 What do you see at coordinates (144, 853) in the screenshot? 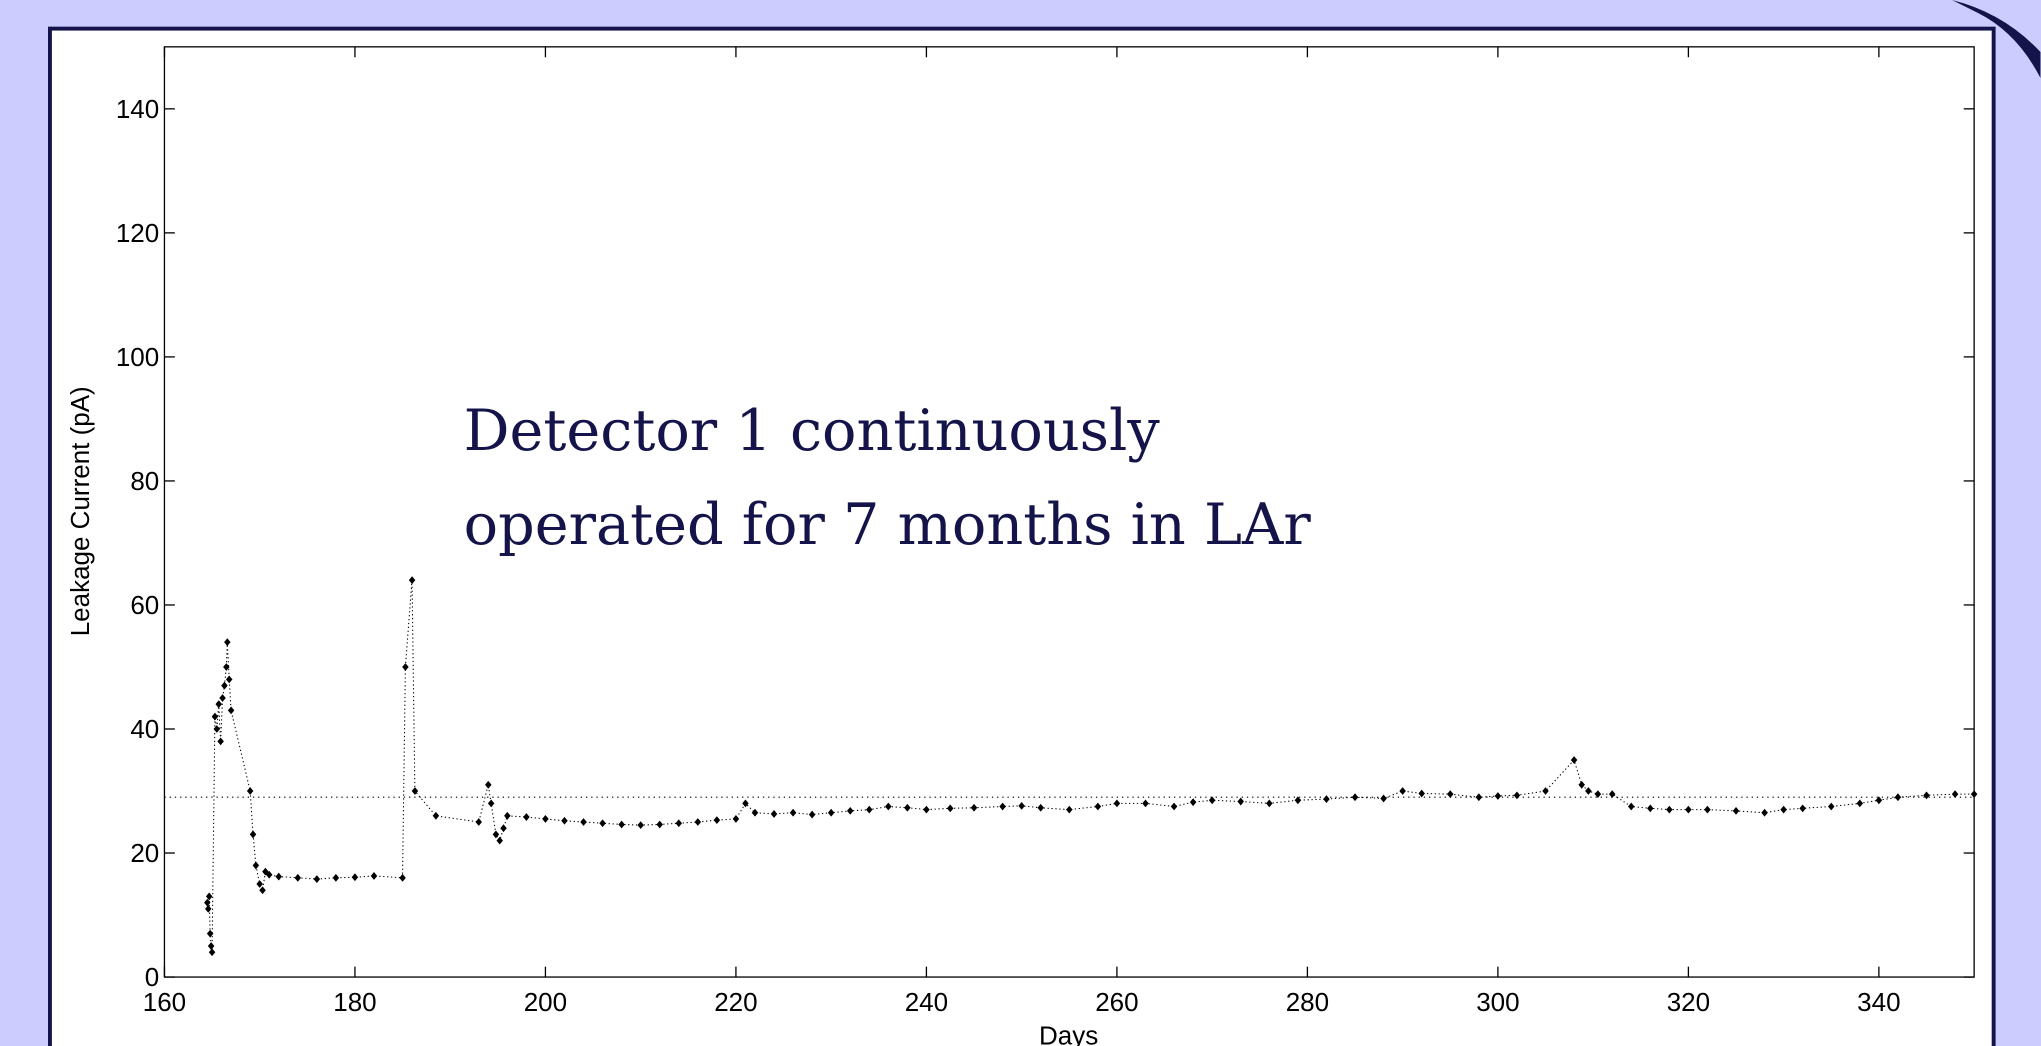
I see `y-tick-label: 20` at bounding box center [144, 853].